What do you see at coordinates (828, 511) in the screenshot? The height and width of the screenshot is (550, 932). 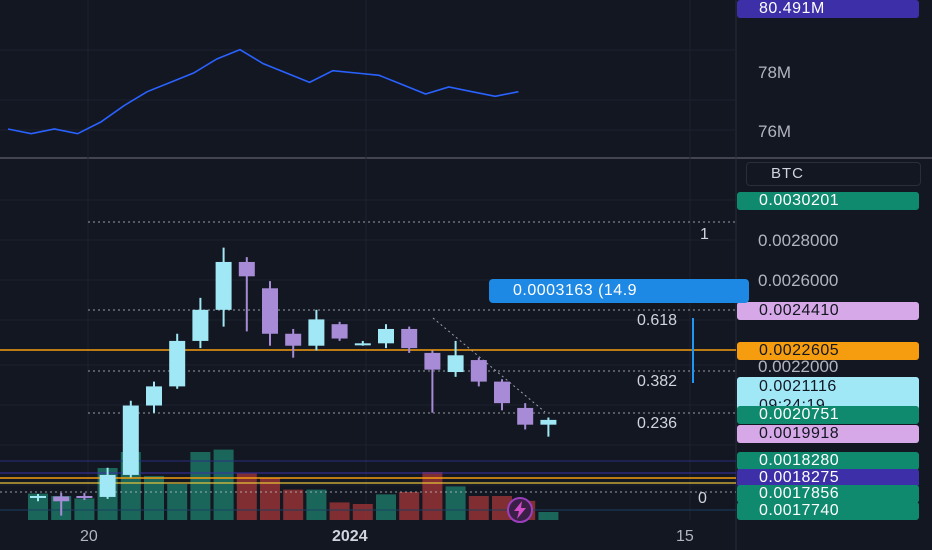 I see `price-badge: 0.0017740` at bounding box center [828, 511].